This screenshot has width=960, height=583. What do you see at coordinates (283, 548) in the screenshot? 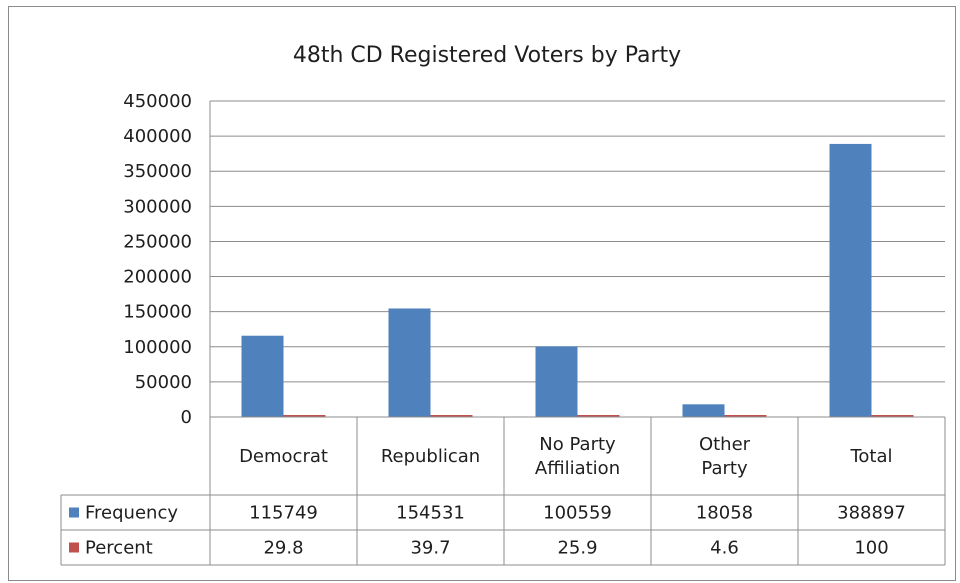
I see `data-cell-percent: 29.8` at bounding box center [283, 548].